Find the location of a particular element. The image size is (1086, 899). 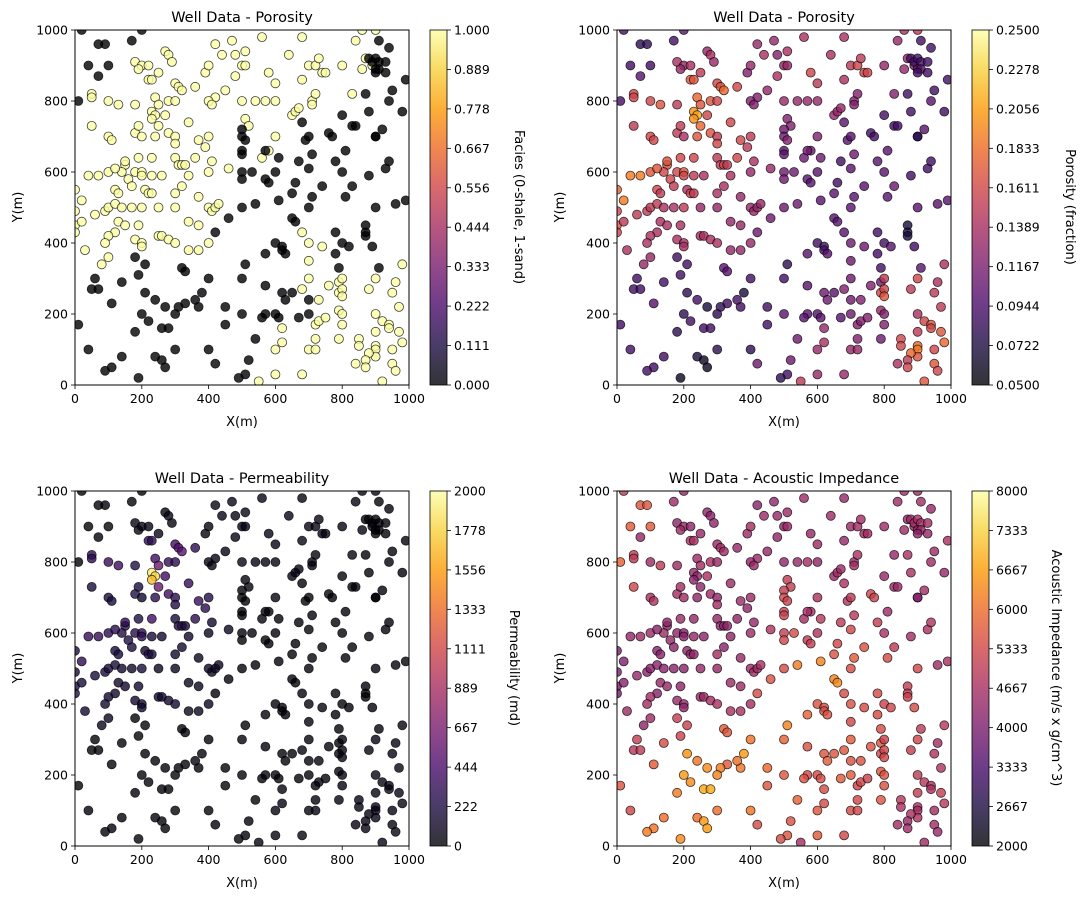

colorbar-tick-label: 2000 is located at coordinates (1012, 846).